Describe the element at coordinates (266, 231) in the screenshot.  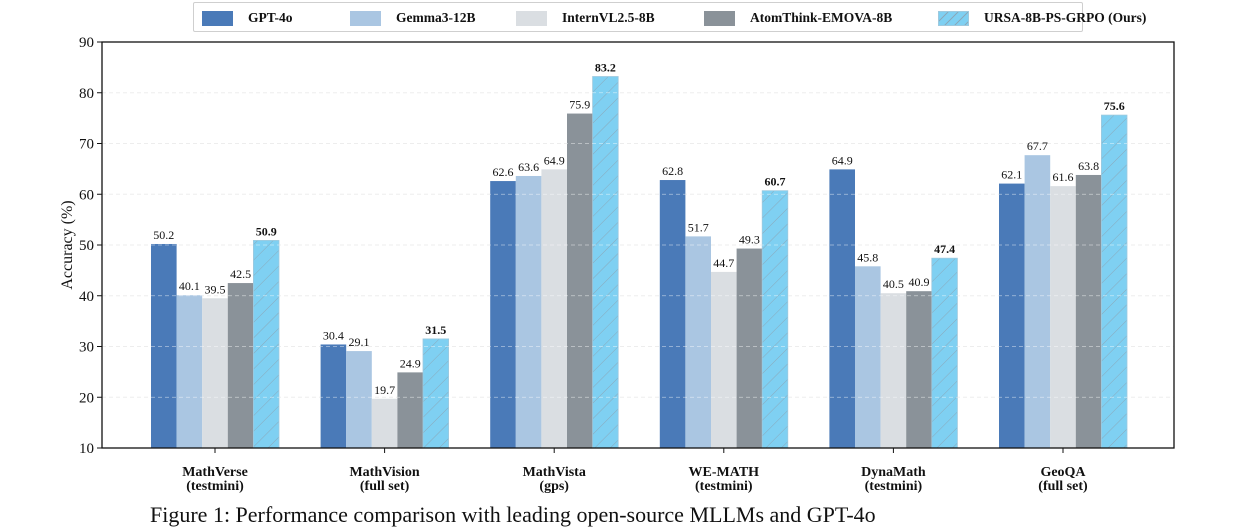
I see `data-label: 50.9` at that location.